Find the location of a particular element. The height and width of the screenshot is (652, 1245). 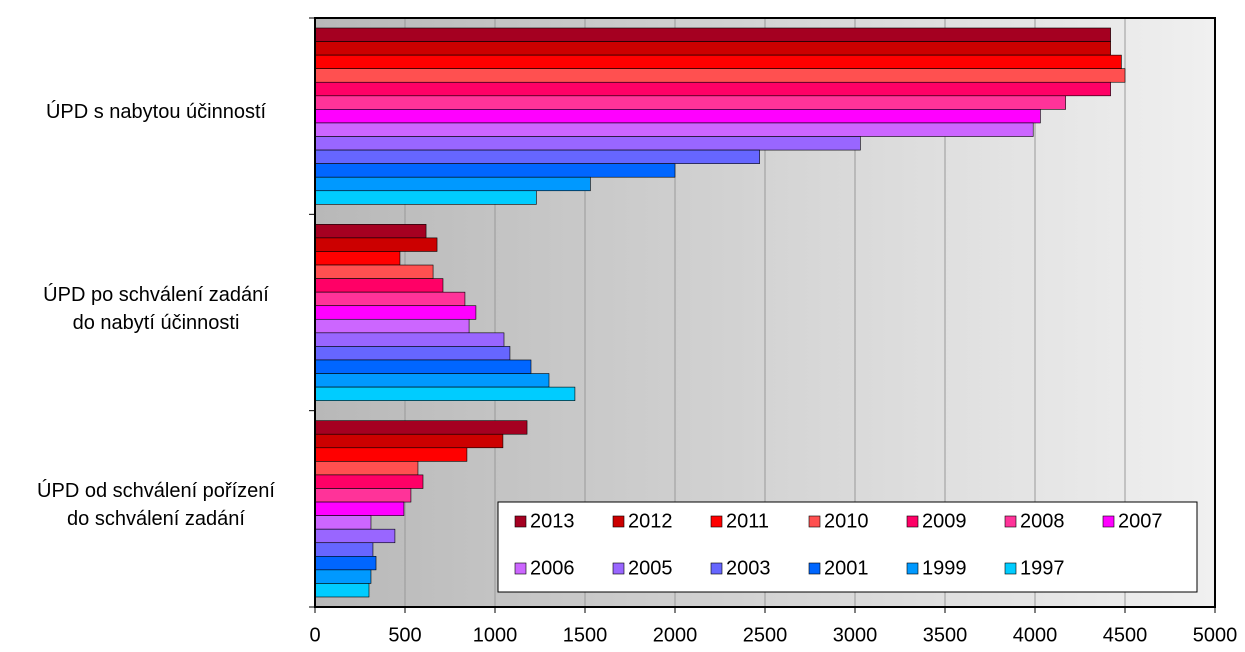

legend-label: 2008 is located at coordinates (1042, 521).